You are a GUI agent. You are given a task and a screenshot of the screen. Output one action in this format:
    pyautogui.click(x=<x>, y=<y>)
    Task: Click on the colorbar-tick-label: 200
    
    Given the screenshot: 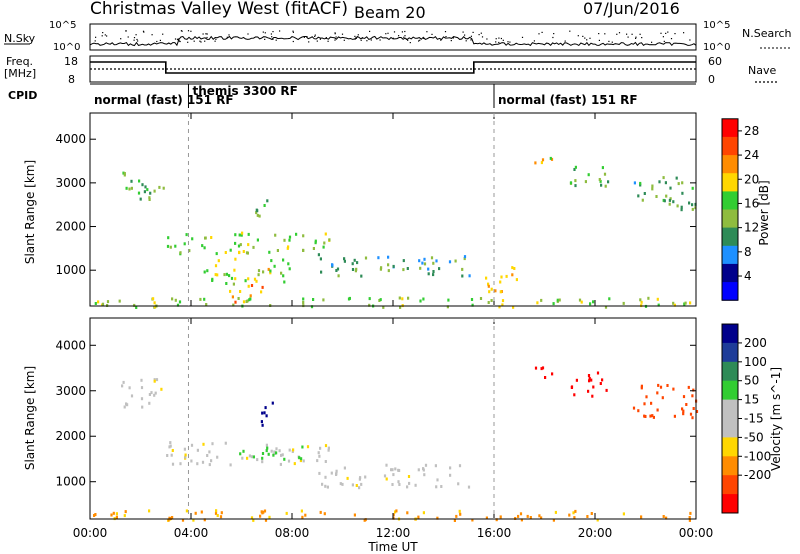 What is the action you would take?
    pyautogui.click(x=755, y=343)
    